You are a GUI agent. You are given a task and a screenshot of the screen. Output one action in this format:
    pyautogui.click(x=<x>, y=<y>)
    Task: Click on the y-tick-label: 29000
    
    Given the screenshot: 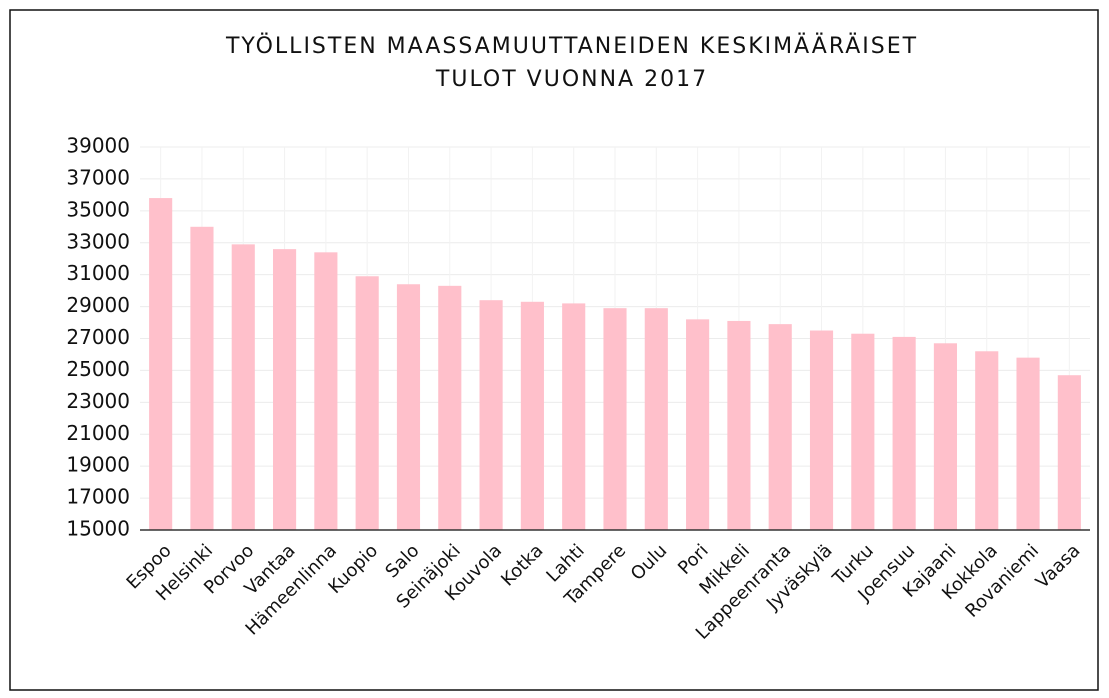 What is the action you would take?
    pyautogui.click(x=98, y=305)
    